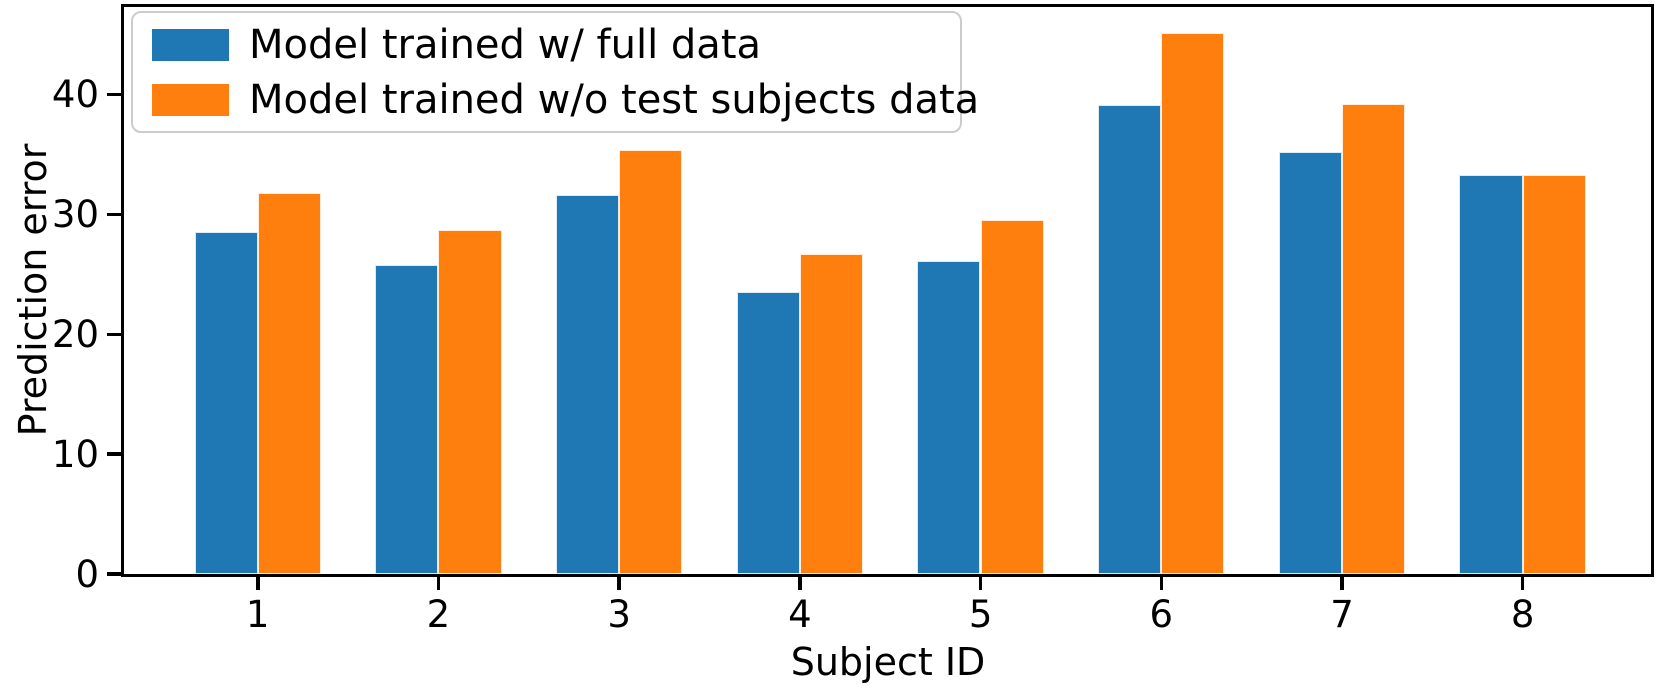  What do you see at coordinates (257, 614) in the screenshot?
I see `x-tick-label: 1` at bounding box center [257, 614].